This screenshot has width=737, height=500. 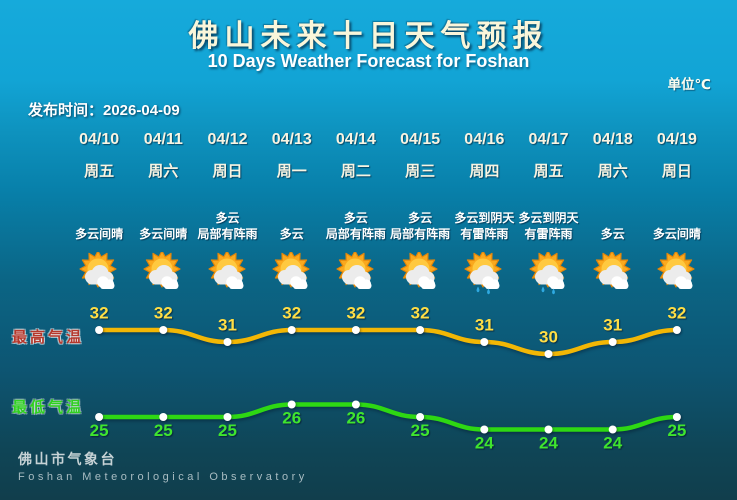 I want to click on date-label: 04/13, so click(x=291, y=139).